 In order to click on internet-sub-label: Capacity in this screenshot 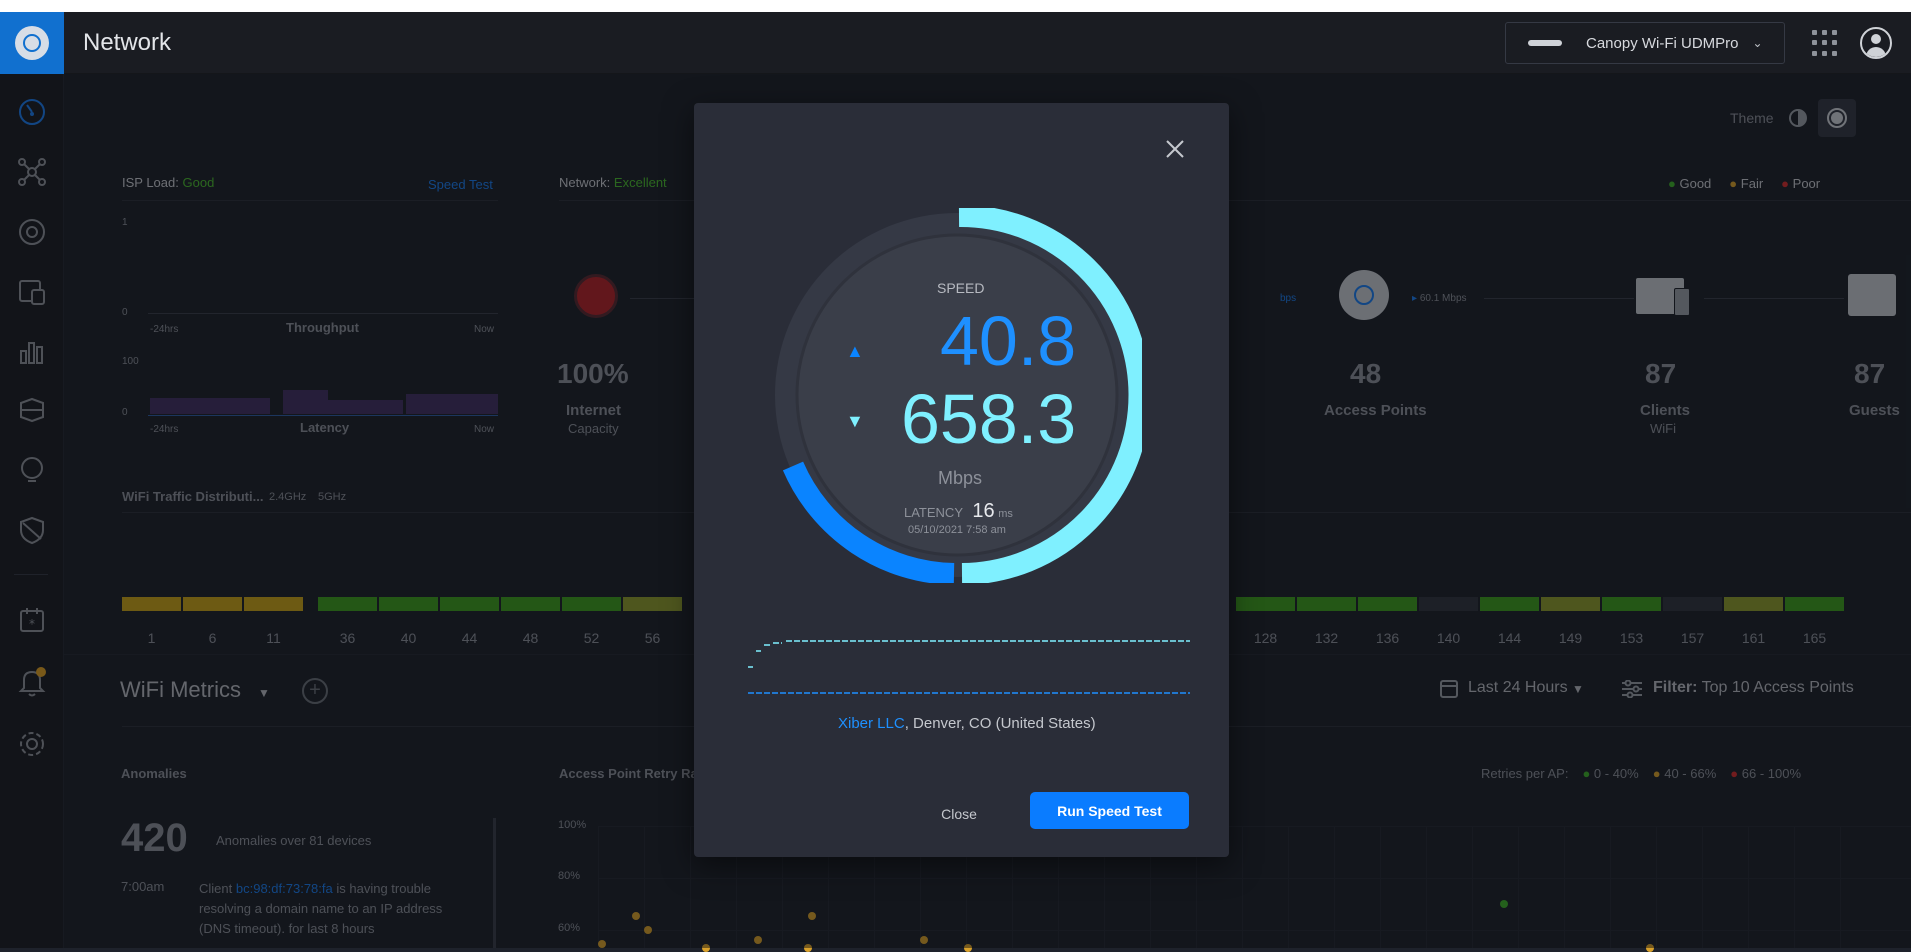, I will do `click(593, 428)`.